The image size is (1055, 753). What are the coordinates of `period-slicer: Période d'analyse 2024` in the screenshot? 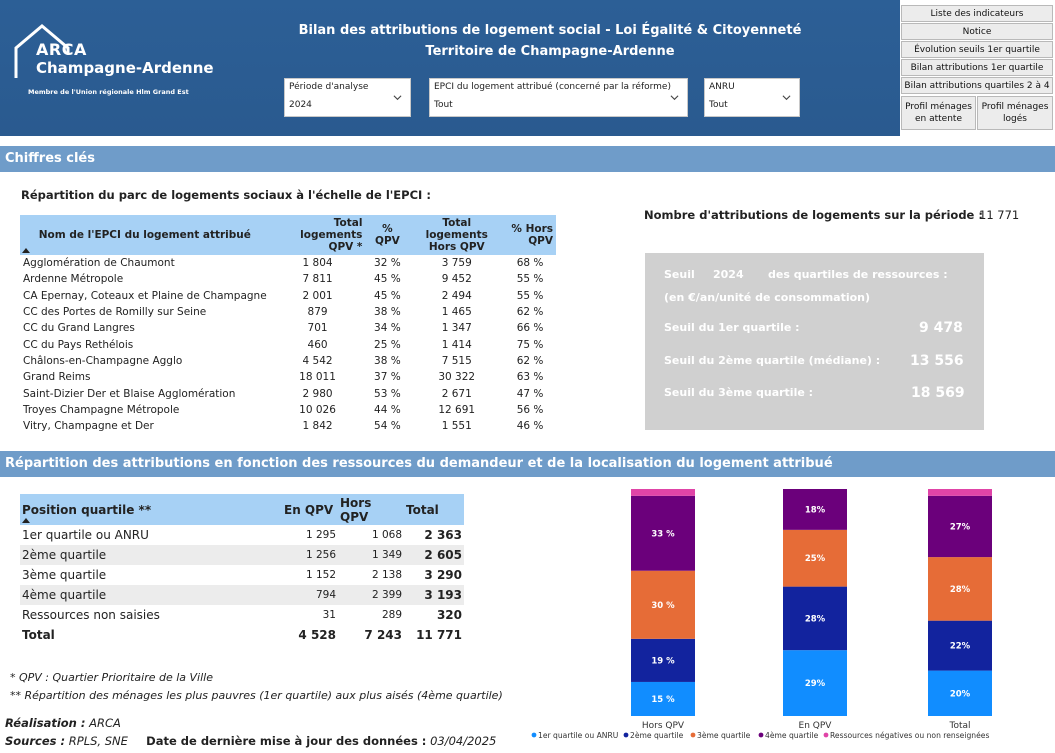 It's located at (347, 97).